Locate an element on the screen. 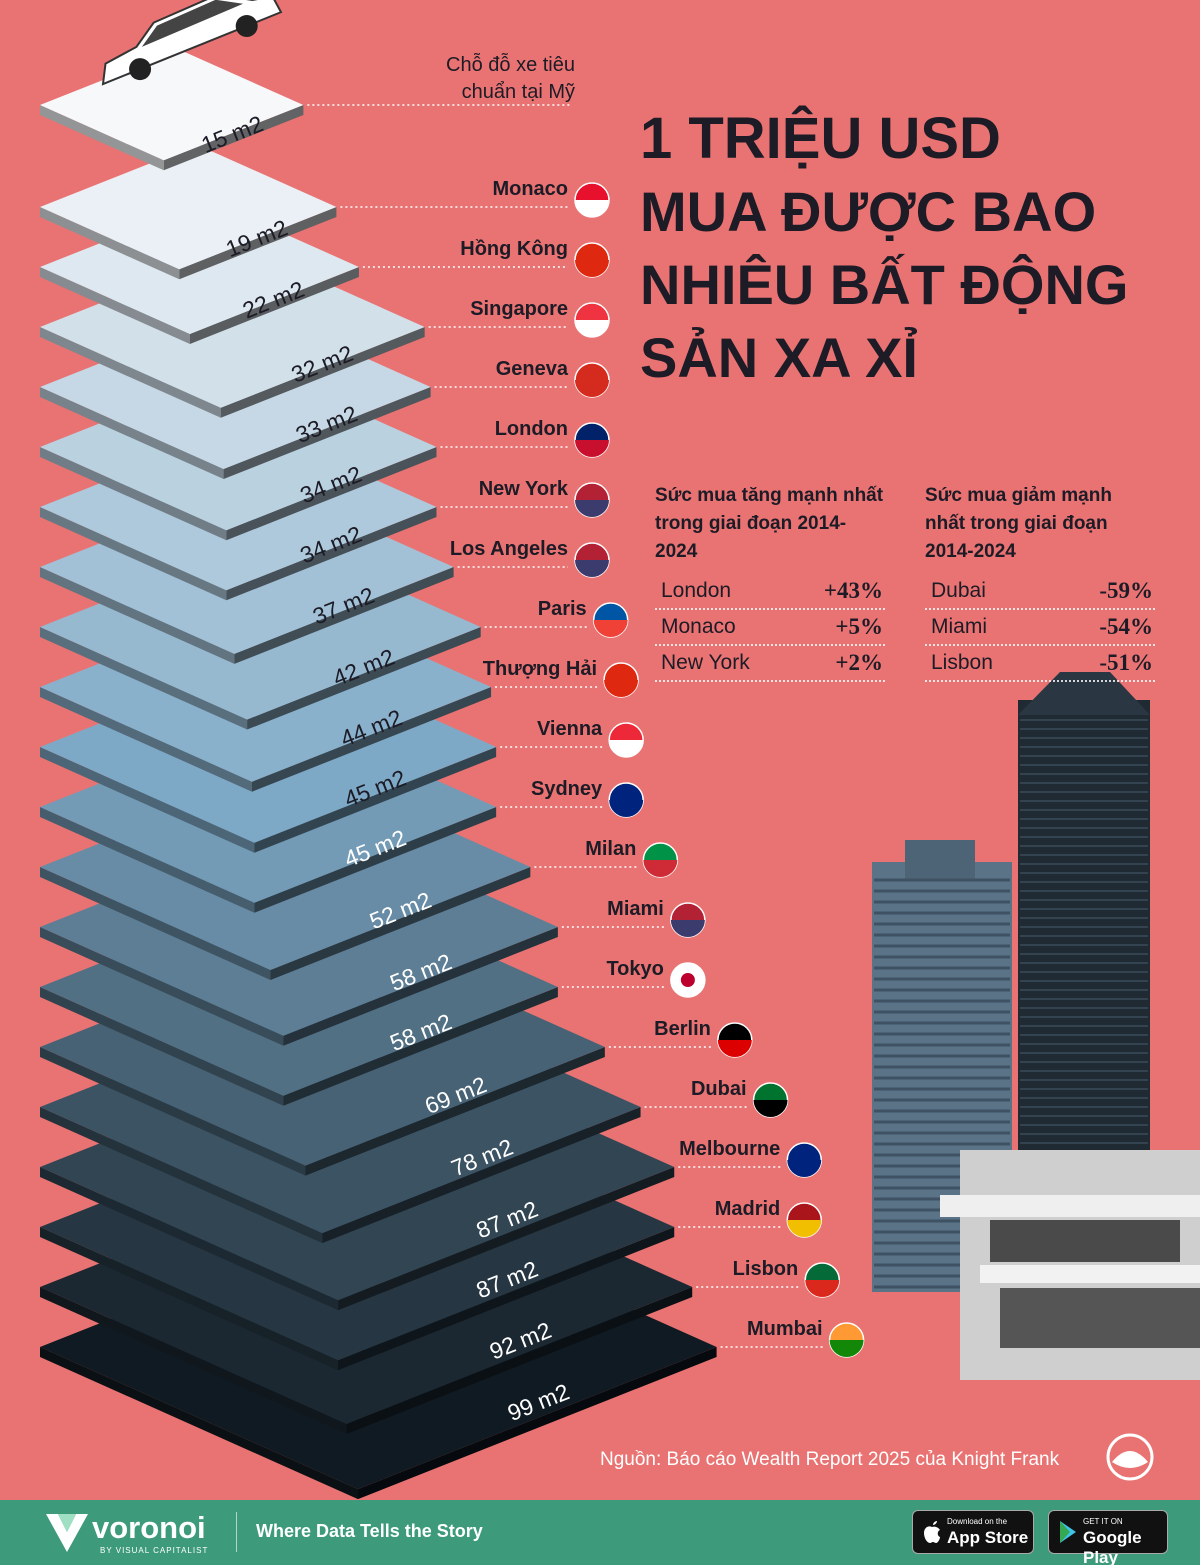 Image resolution: width=1200 pixels, height=1565 pixels. apple-icon is located at coordinates (932, 1532).